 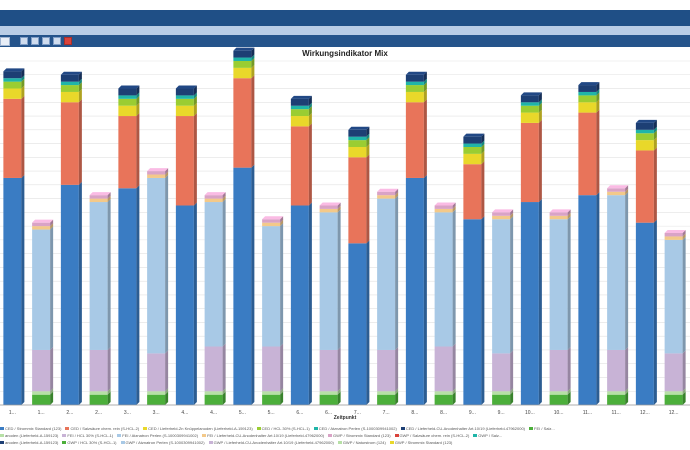 What do you see at coordinates (345, 418) in the screenshot?
I see `x-axis-title: Zeitpunkt` at bounding box center [345, 418].